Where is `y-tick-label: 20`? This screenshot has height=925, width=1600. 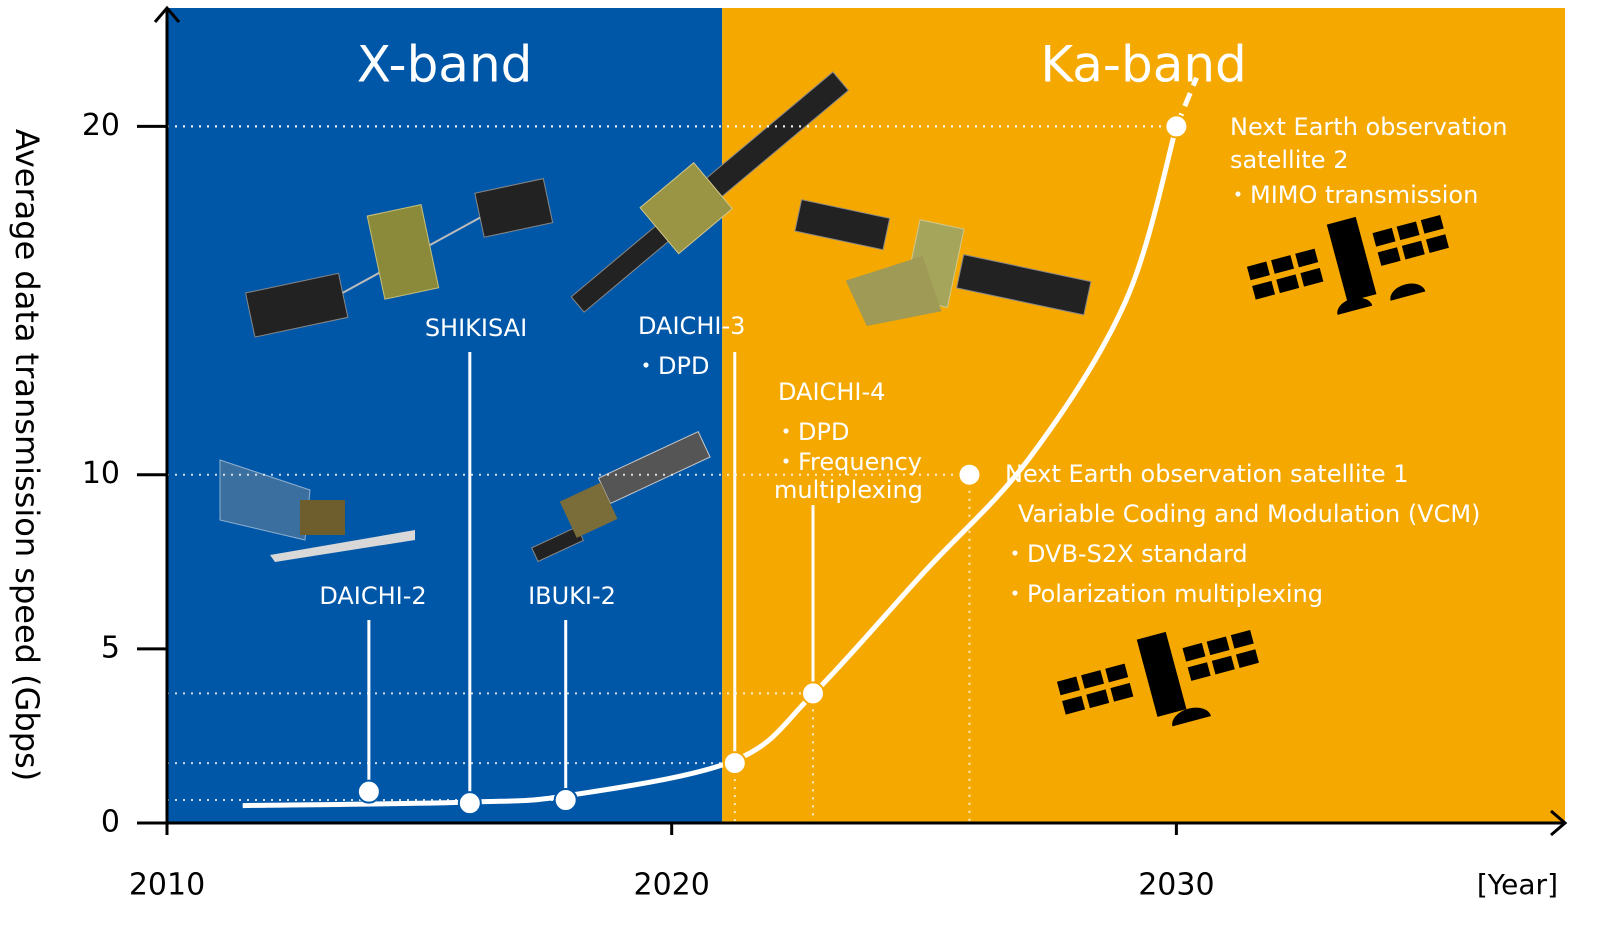 y-tick-label: 20 is located at coordinates (101, 125).